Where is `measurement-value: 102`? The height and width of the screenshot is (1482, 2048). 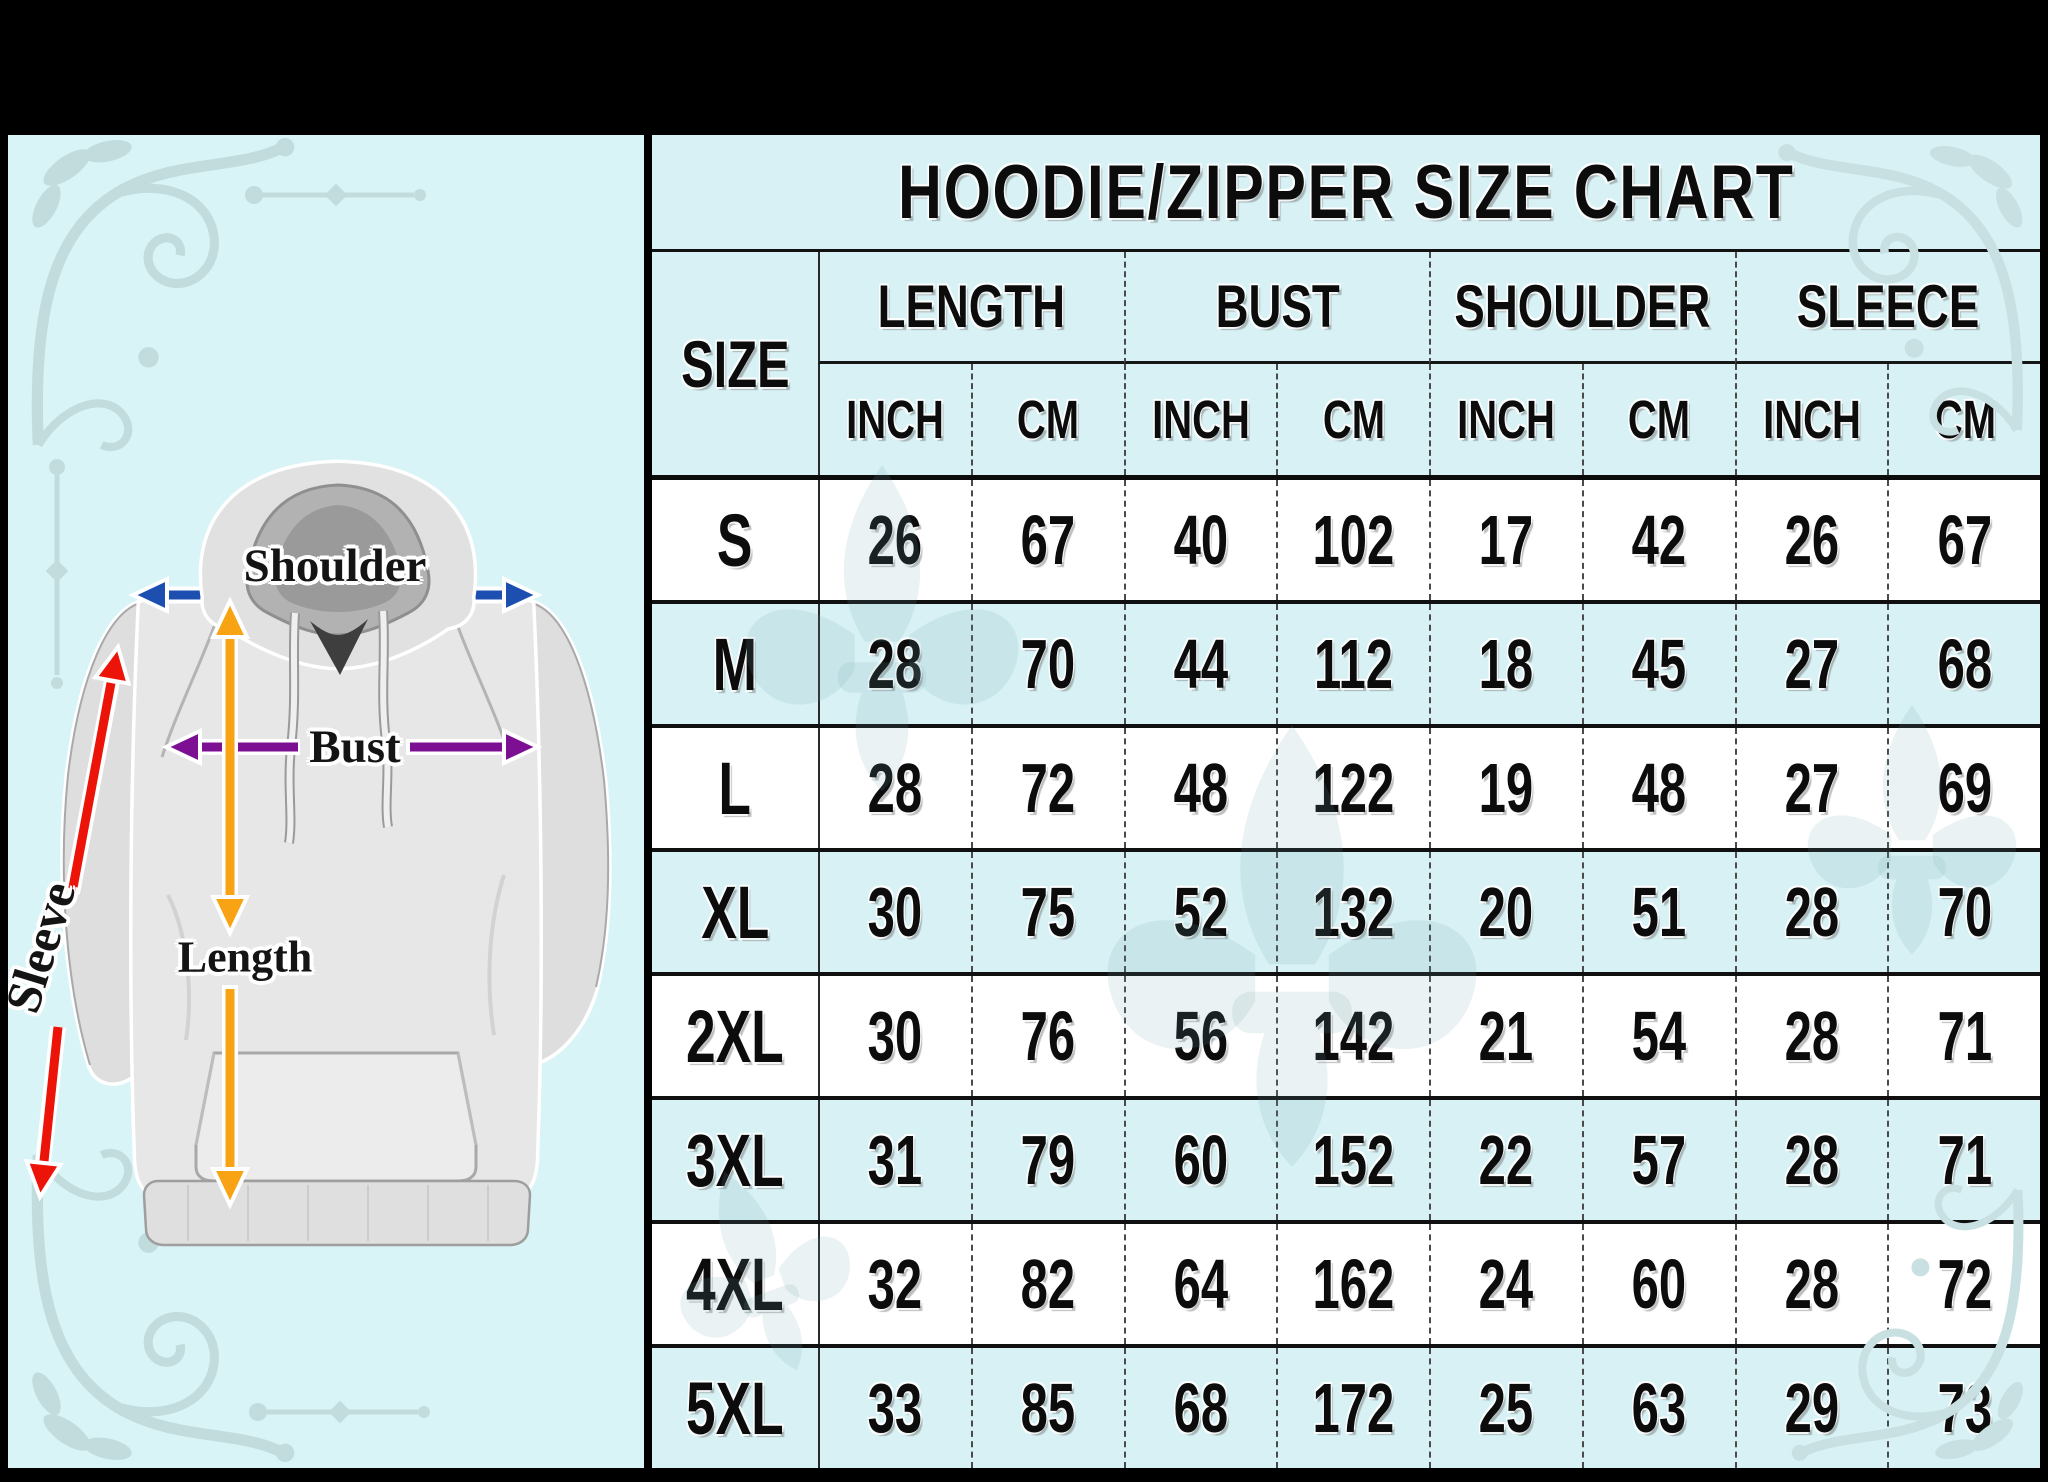 measurement-value: 102 is located at coordinates (1353, 540).